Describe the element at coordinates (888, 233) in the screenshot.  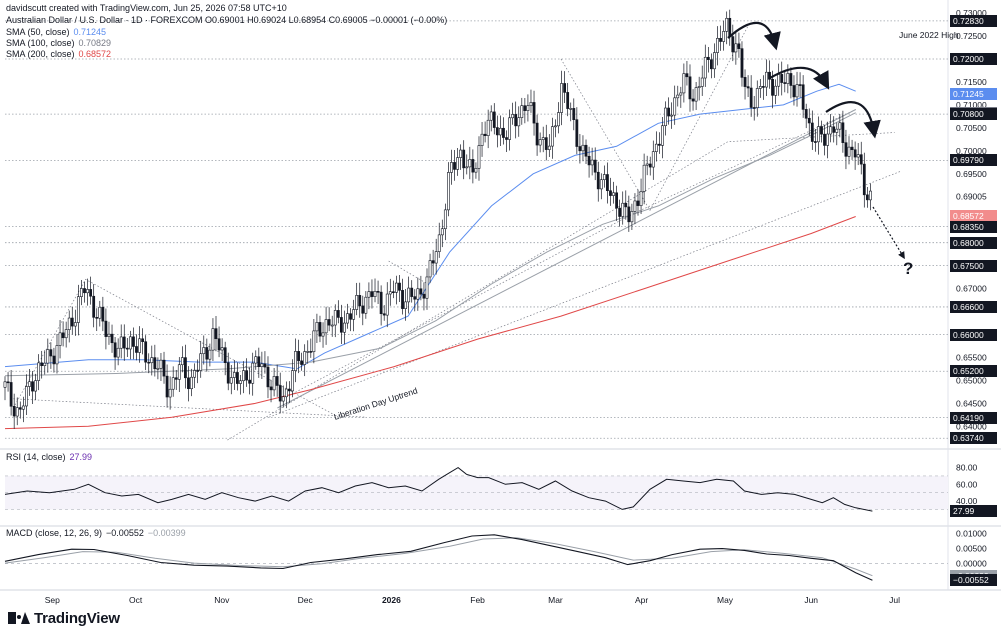
I see `projection-arrow` at that location.